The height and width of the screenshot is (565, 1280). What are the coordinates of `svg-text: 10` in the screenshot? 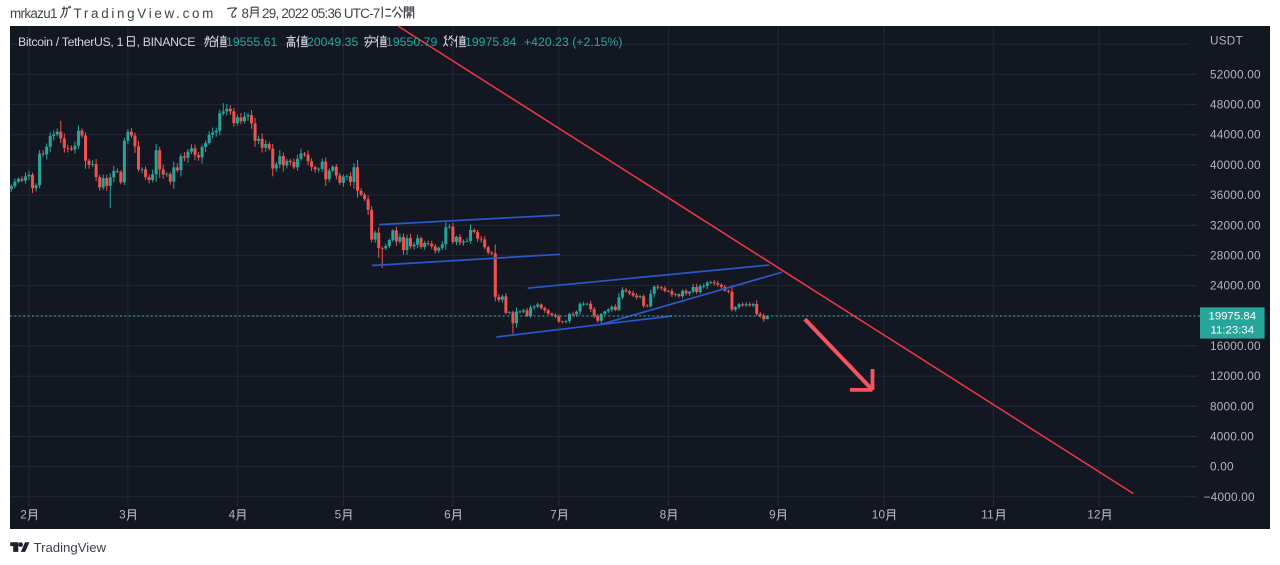 It's located at (879, 515).